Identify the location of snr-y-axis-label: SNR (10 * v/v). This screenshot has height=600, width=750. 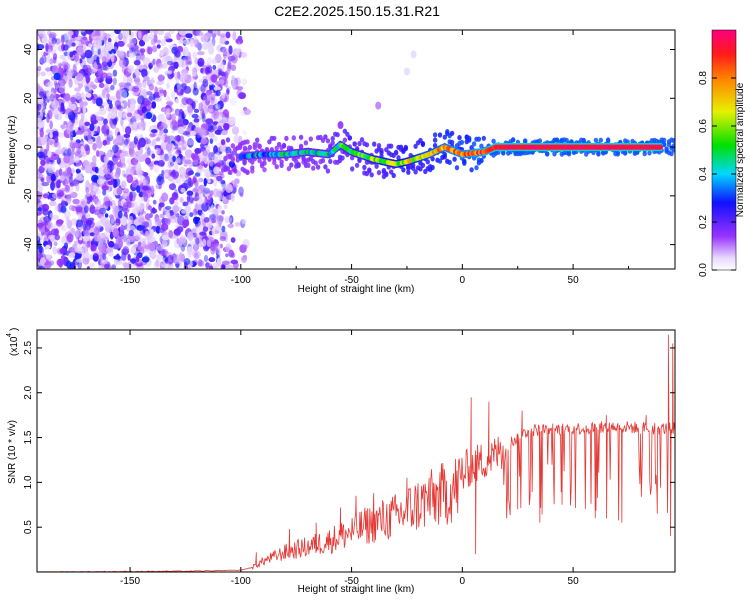
(12, 452).